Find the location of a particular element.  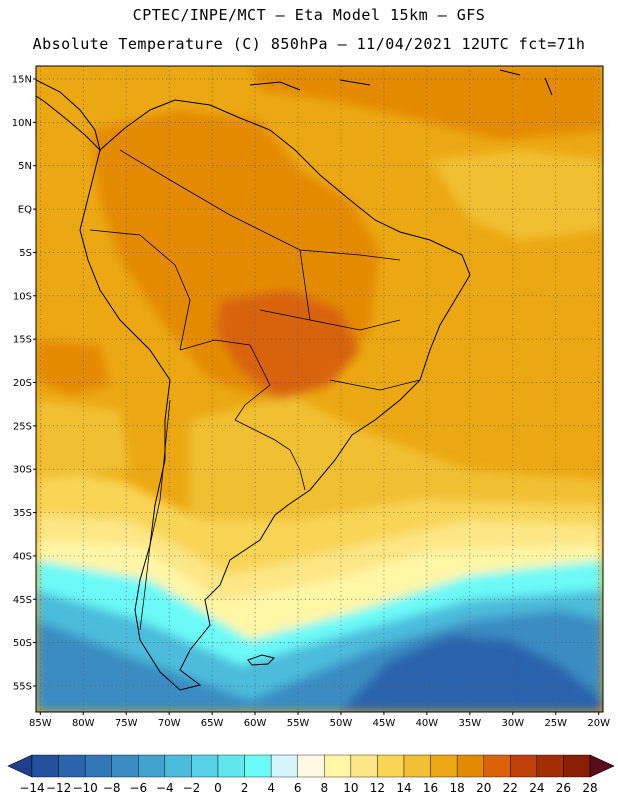

colorbar-label: 24 is located at coordinates (536, 788).